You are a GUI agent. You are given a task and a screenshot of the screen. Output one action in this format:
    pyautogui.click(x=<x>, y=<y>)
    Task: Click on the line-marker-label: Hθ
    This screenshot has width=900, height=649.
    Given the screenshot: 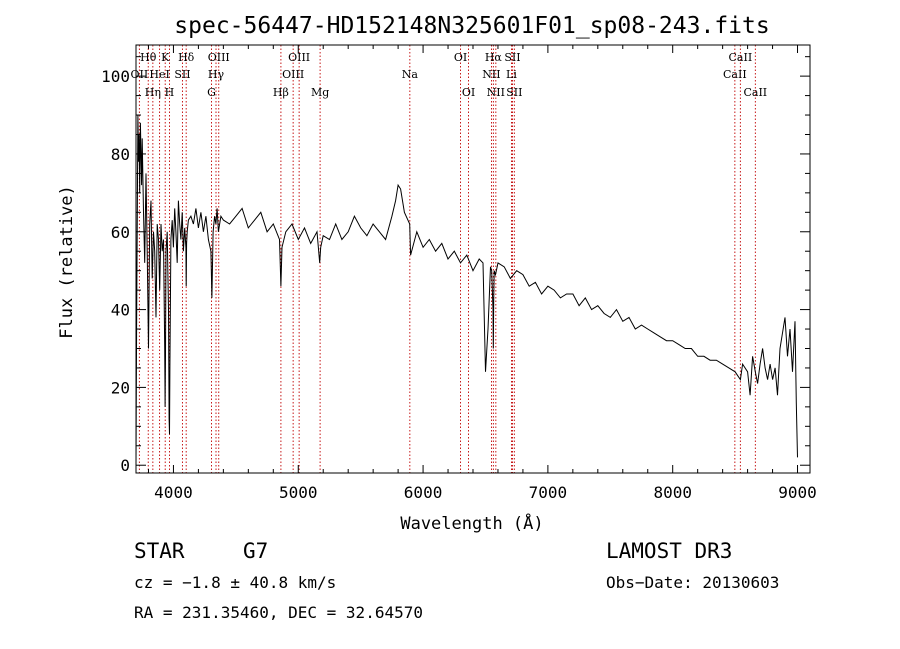 What is the action you would take?
    pyautogui.click(x=148, y=57)
    